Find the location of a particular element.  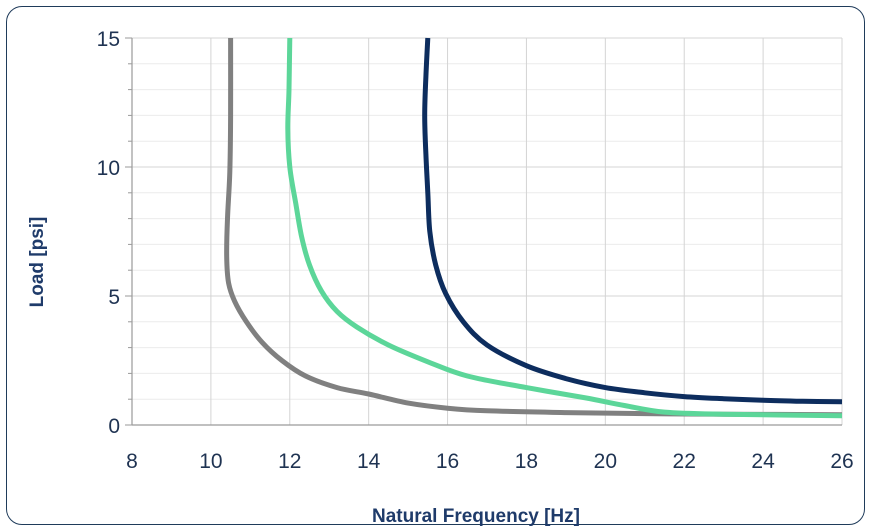

x-tick-label: 16 is located at coordinates (447, 461).